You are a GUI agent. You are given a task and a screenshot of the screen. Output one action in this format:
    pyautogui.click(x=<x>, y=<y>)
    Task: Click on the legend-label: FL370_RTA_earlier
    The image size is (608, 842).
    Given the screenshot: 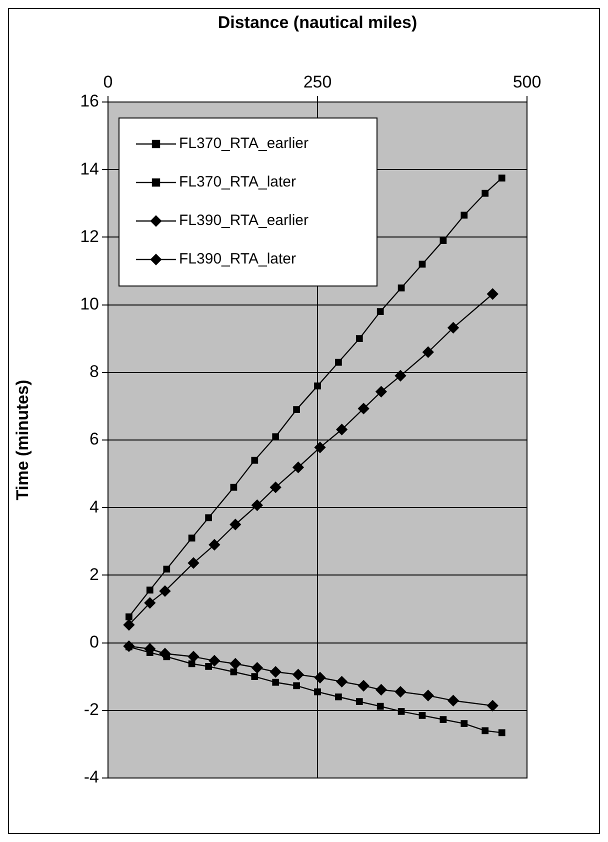 What is the action you would take?
    pyautogui.click(x=244, y=143)
    